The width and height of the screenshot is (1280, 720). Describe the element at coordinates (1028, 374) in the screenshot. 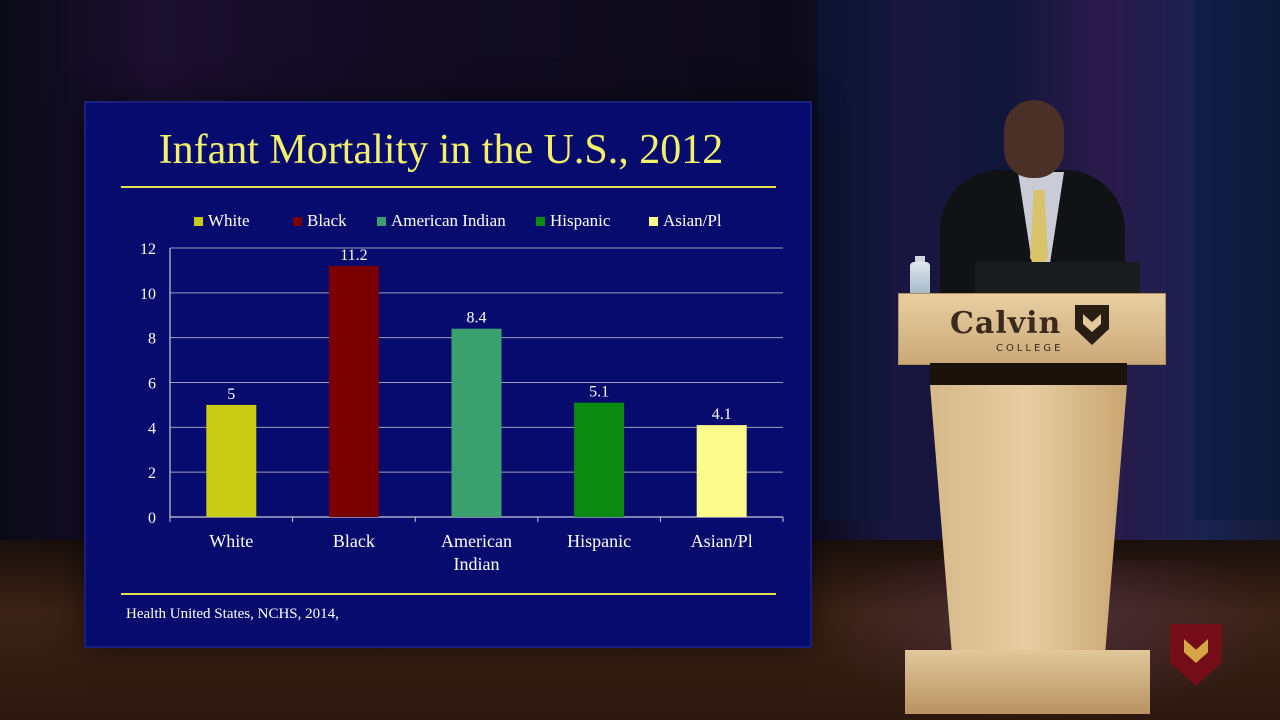

I see `podium-band` at that location.